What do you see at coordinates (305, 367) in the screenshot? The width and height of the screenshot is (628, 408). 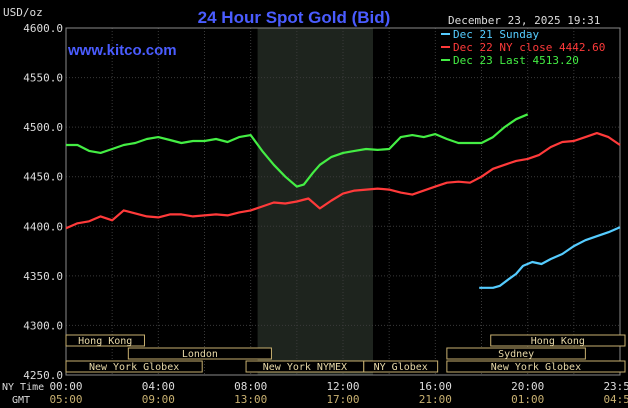 I see `session-label: New York NYMEX` at bounding box center [305, 367].